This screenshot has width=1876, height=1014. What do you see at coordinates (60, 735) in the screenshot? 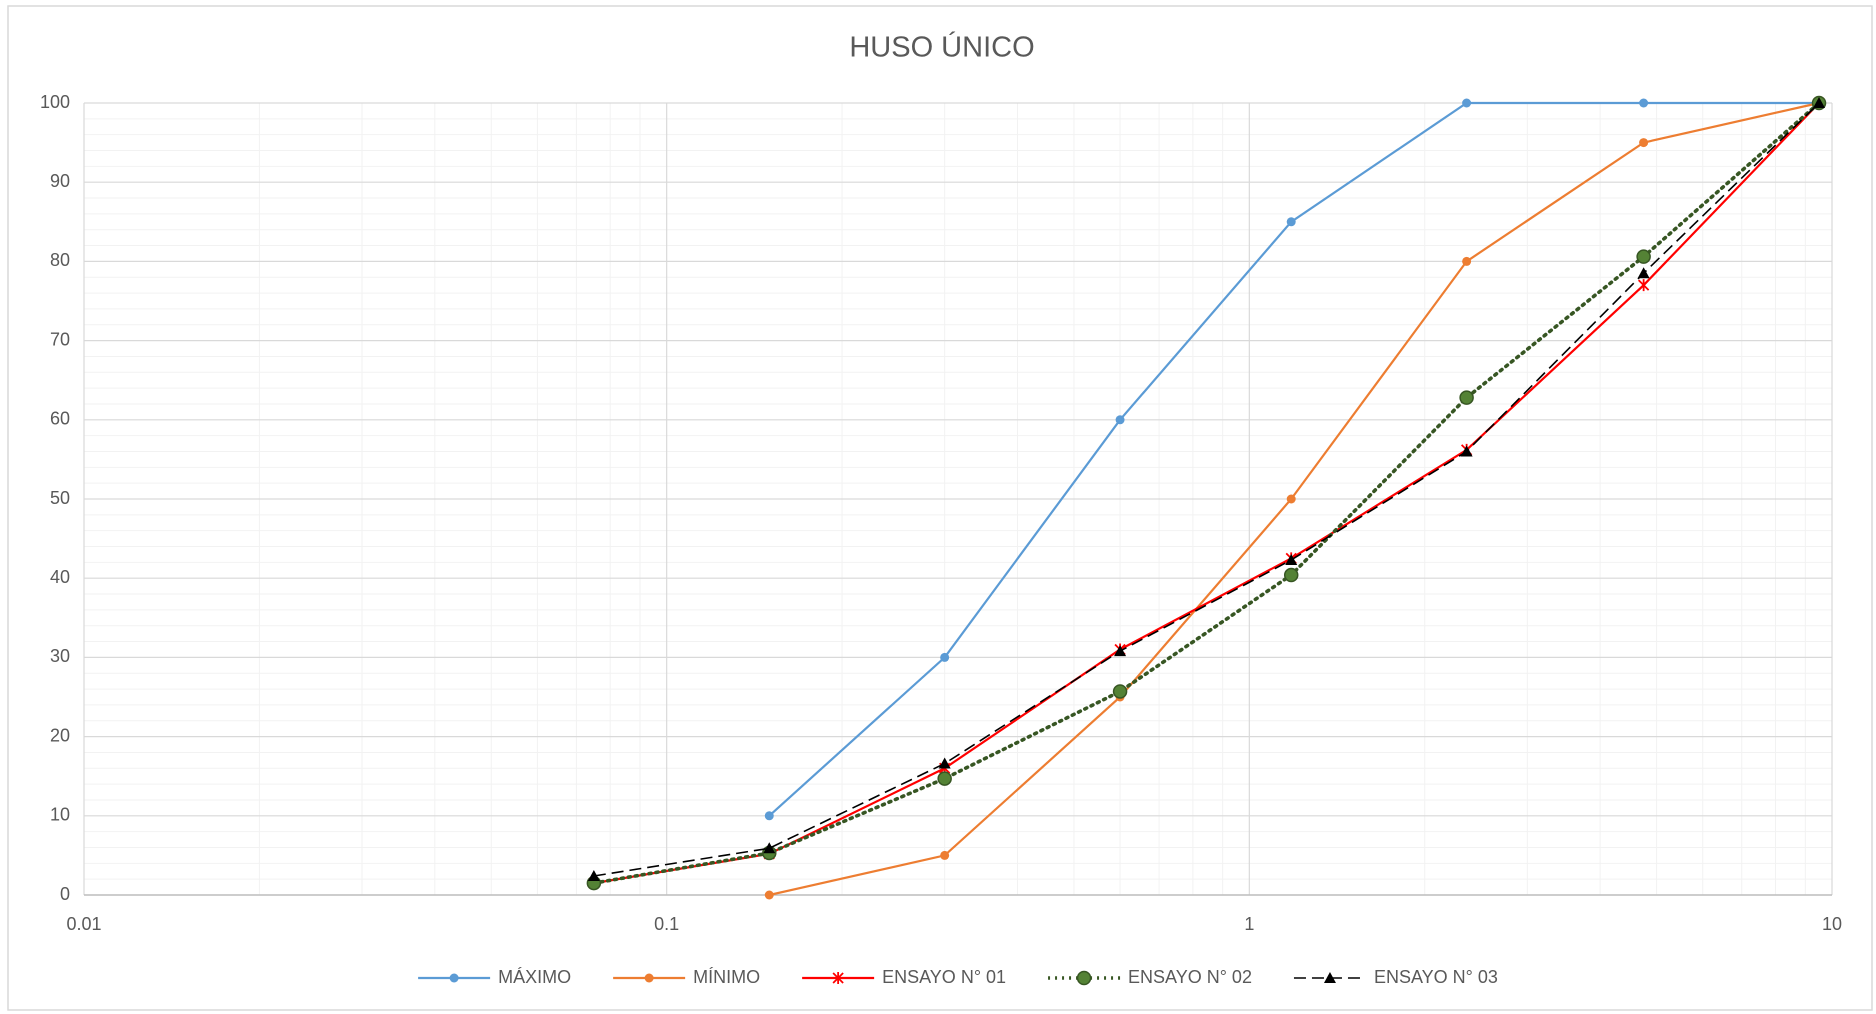
I see `y-tick-label: 20` at bounding box center [60, 735].